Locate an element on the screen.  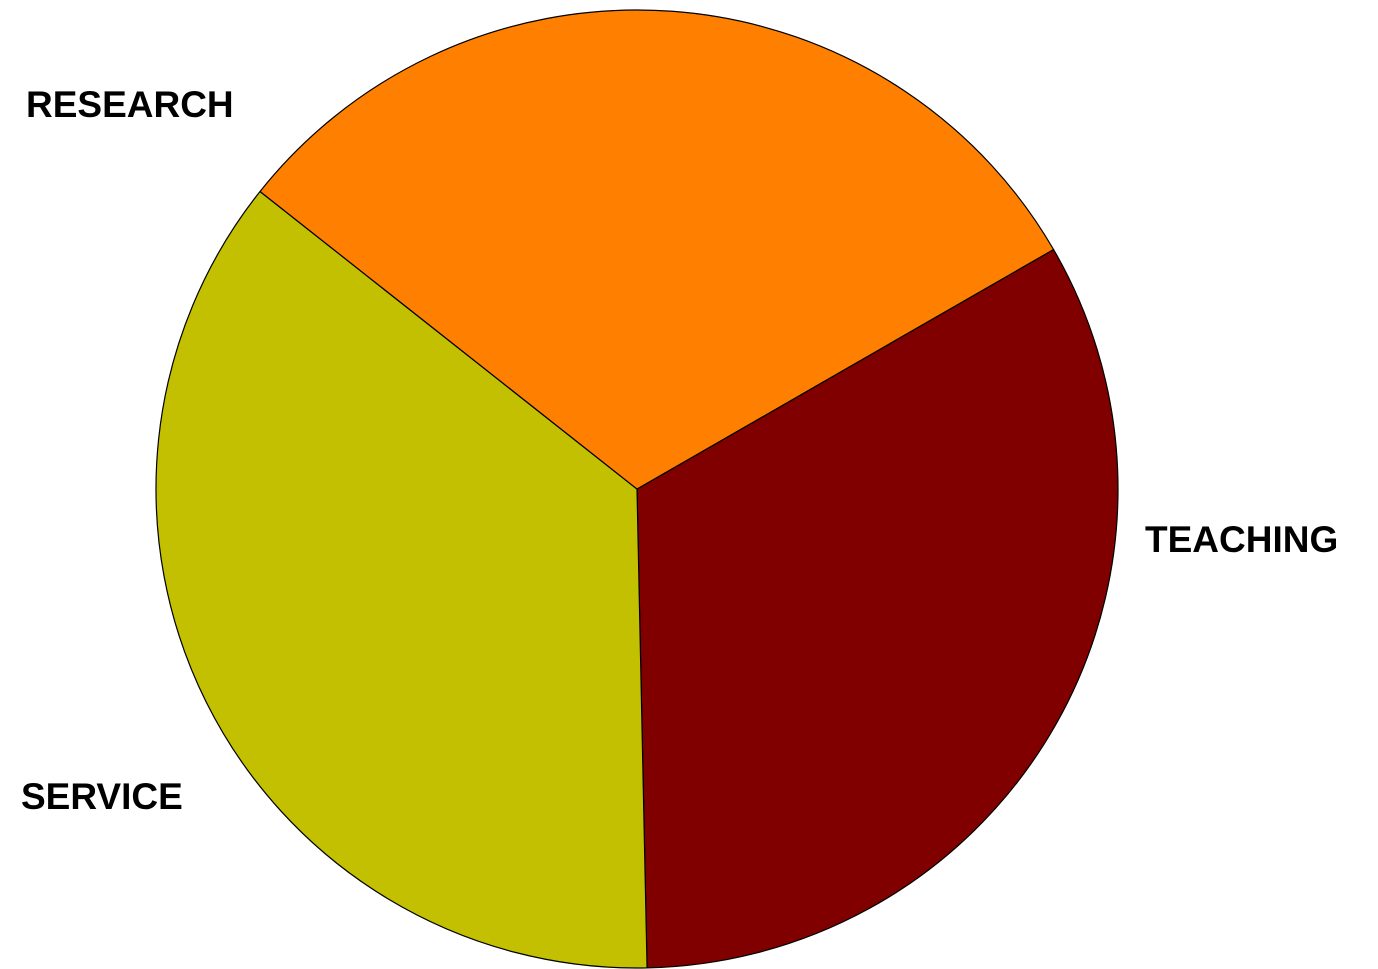
slice-label-teaching: TEACHING is located at coordinates (1242, 539).